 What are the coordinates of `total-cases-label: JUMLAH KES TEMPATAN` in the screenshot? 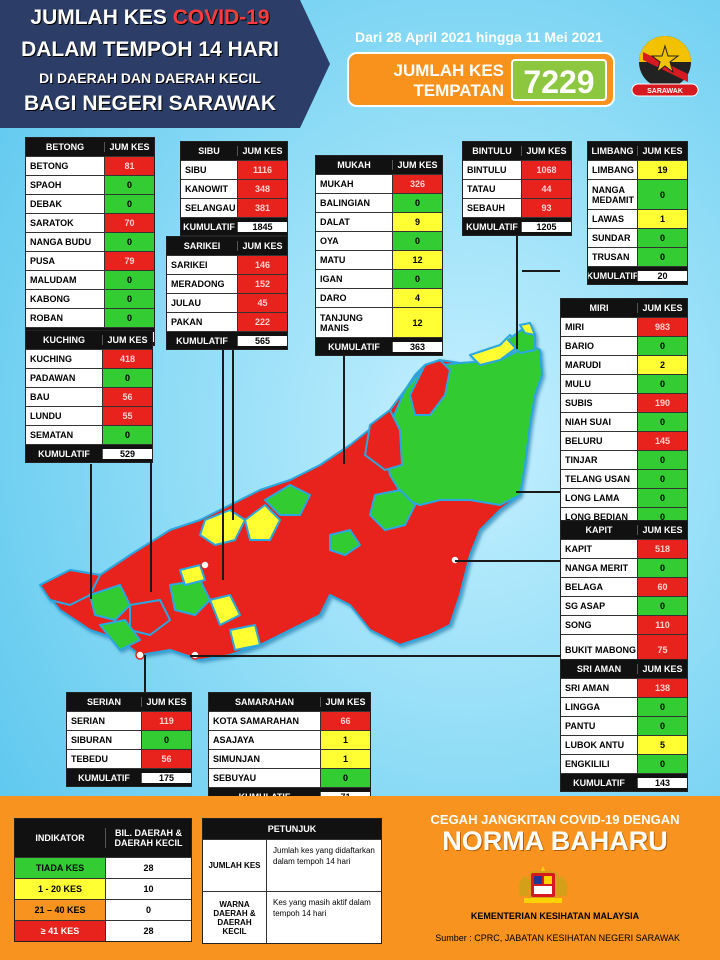 It's located at (448, 80).